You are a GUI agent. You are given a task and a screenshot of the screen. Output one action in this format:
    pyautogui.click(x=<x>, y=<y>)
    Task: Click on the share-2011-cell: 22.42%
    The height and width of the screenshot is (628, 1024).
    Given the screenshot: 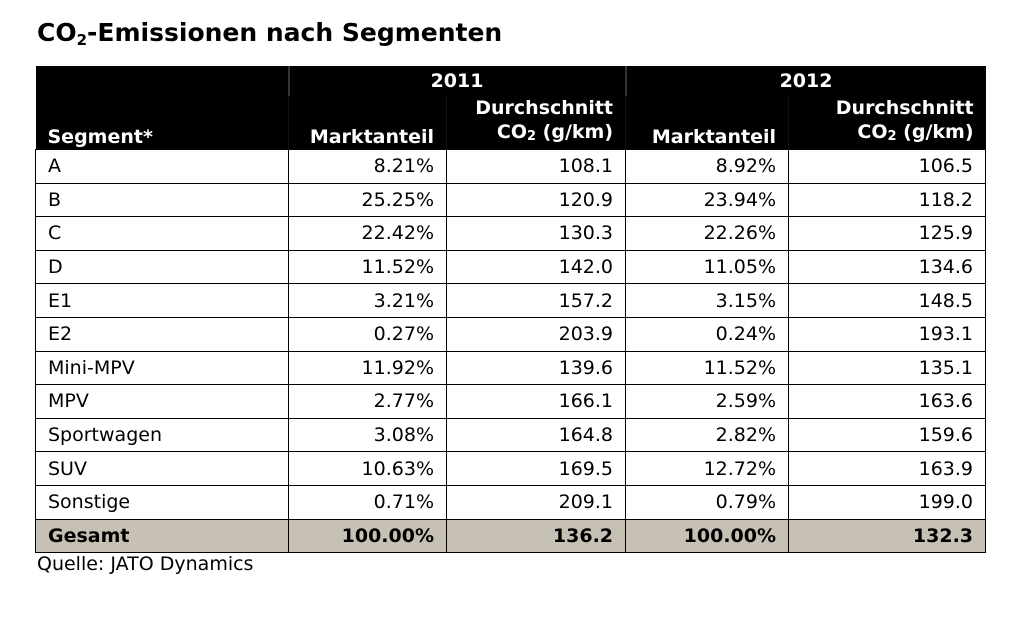 What is the action you would take?
    pyautogui.click(x=367, y=233)
    